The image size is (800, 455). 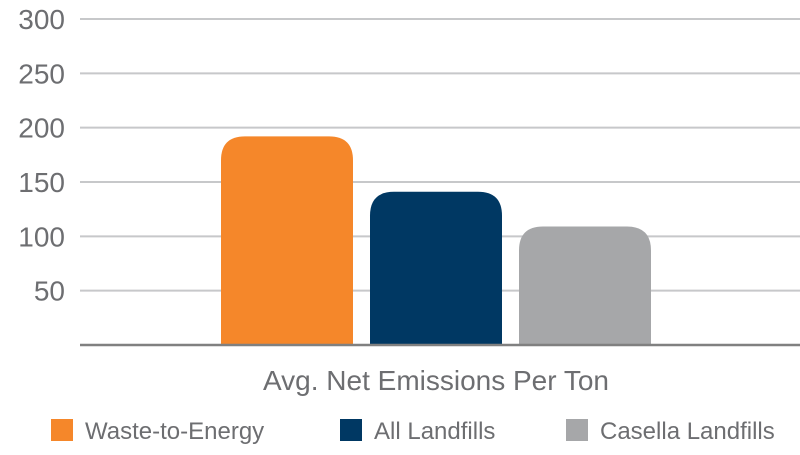 What do you see at coordinates (41, 19) in the screenshot?
I see `y-tick-label: 300` at bounding box center [41, 19].